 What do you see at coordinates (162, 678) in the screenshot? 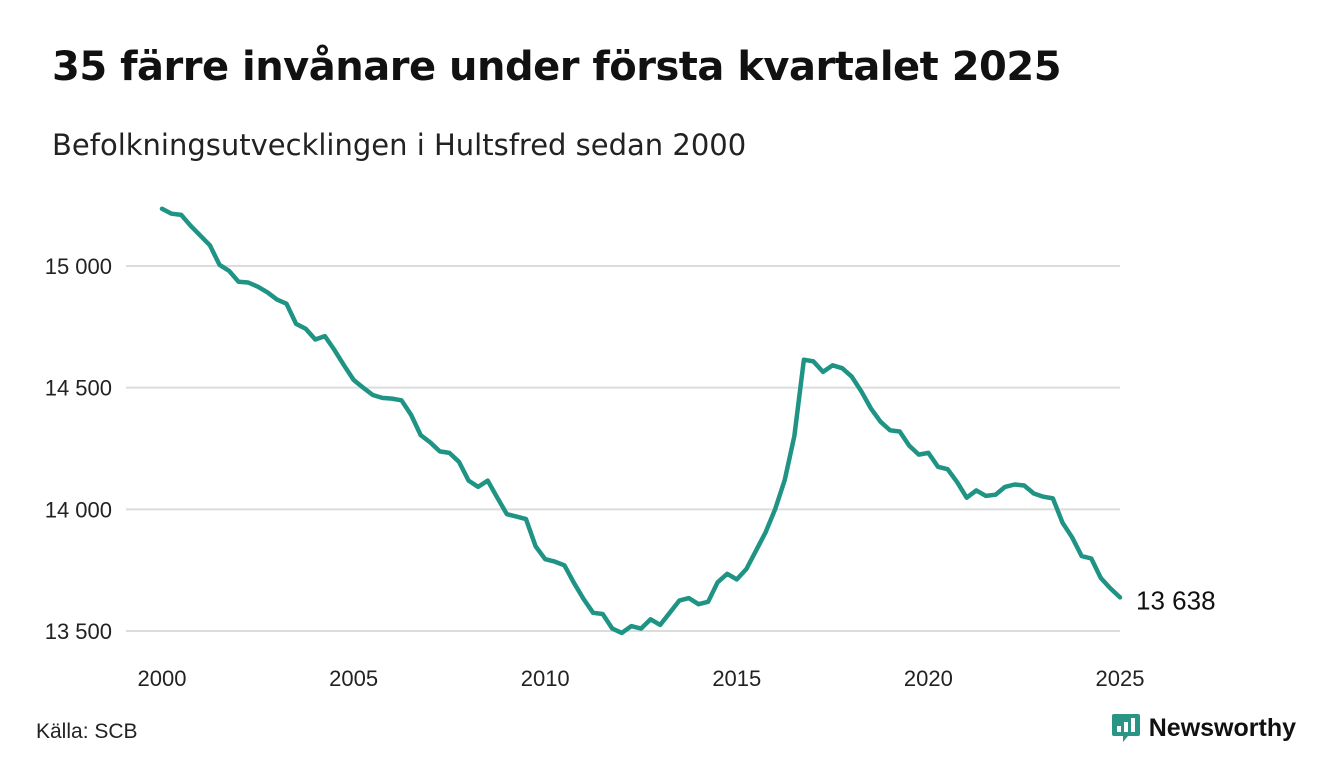
I see `x-tick-label: 2000` at bounding box center [162, 678].